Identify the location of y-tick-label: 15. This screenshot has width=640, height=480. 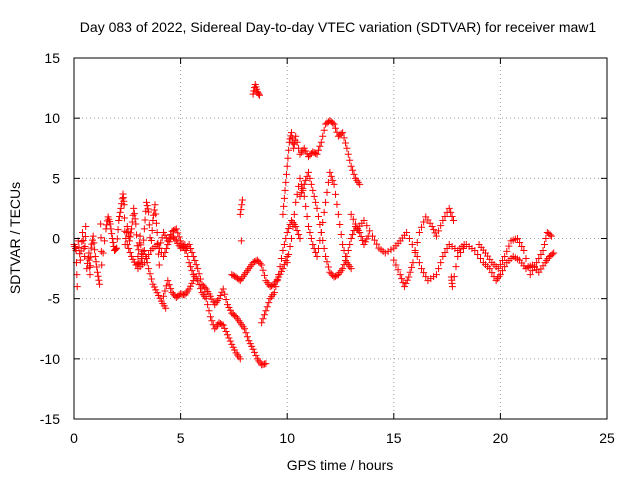
(52, 58).